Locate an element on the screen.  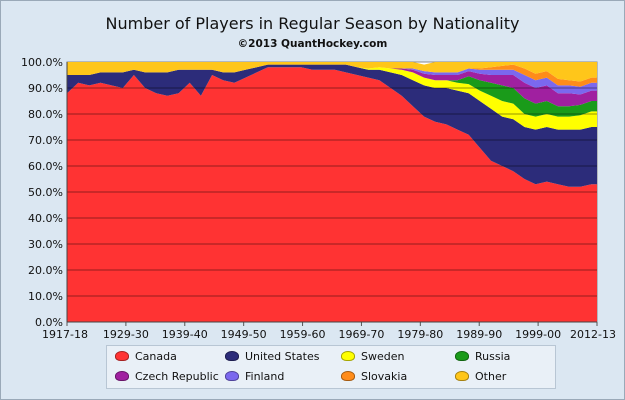
legend-item-other: Other is located at coordinates (480, 376).